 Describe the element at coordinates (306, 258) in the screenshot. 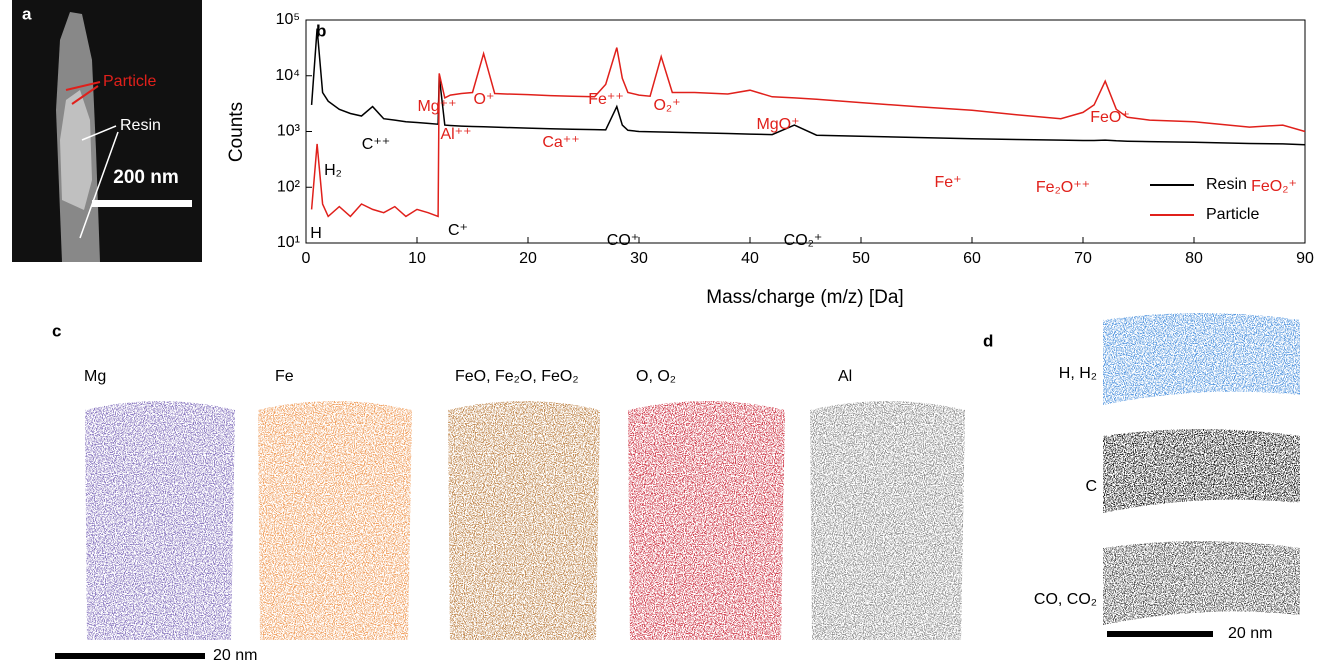

I see `x-tick-label: 0` at that location.